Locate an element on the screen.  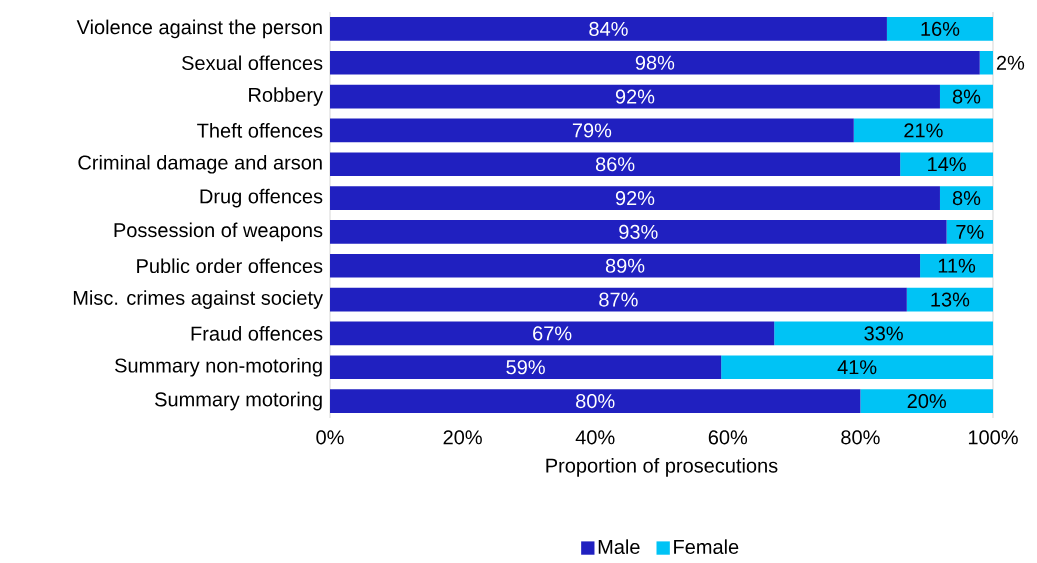
data-label: 84% is located at coordinates (608, 28).